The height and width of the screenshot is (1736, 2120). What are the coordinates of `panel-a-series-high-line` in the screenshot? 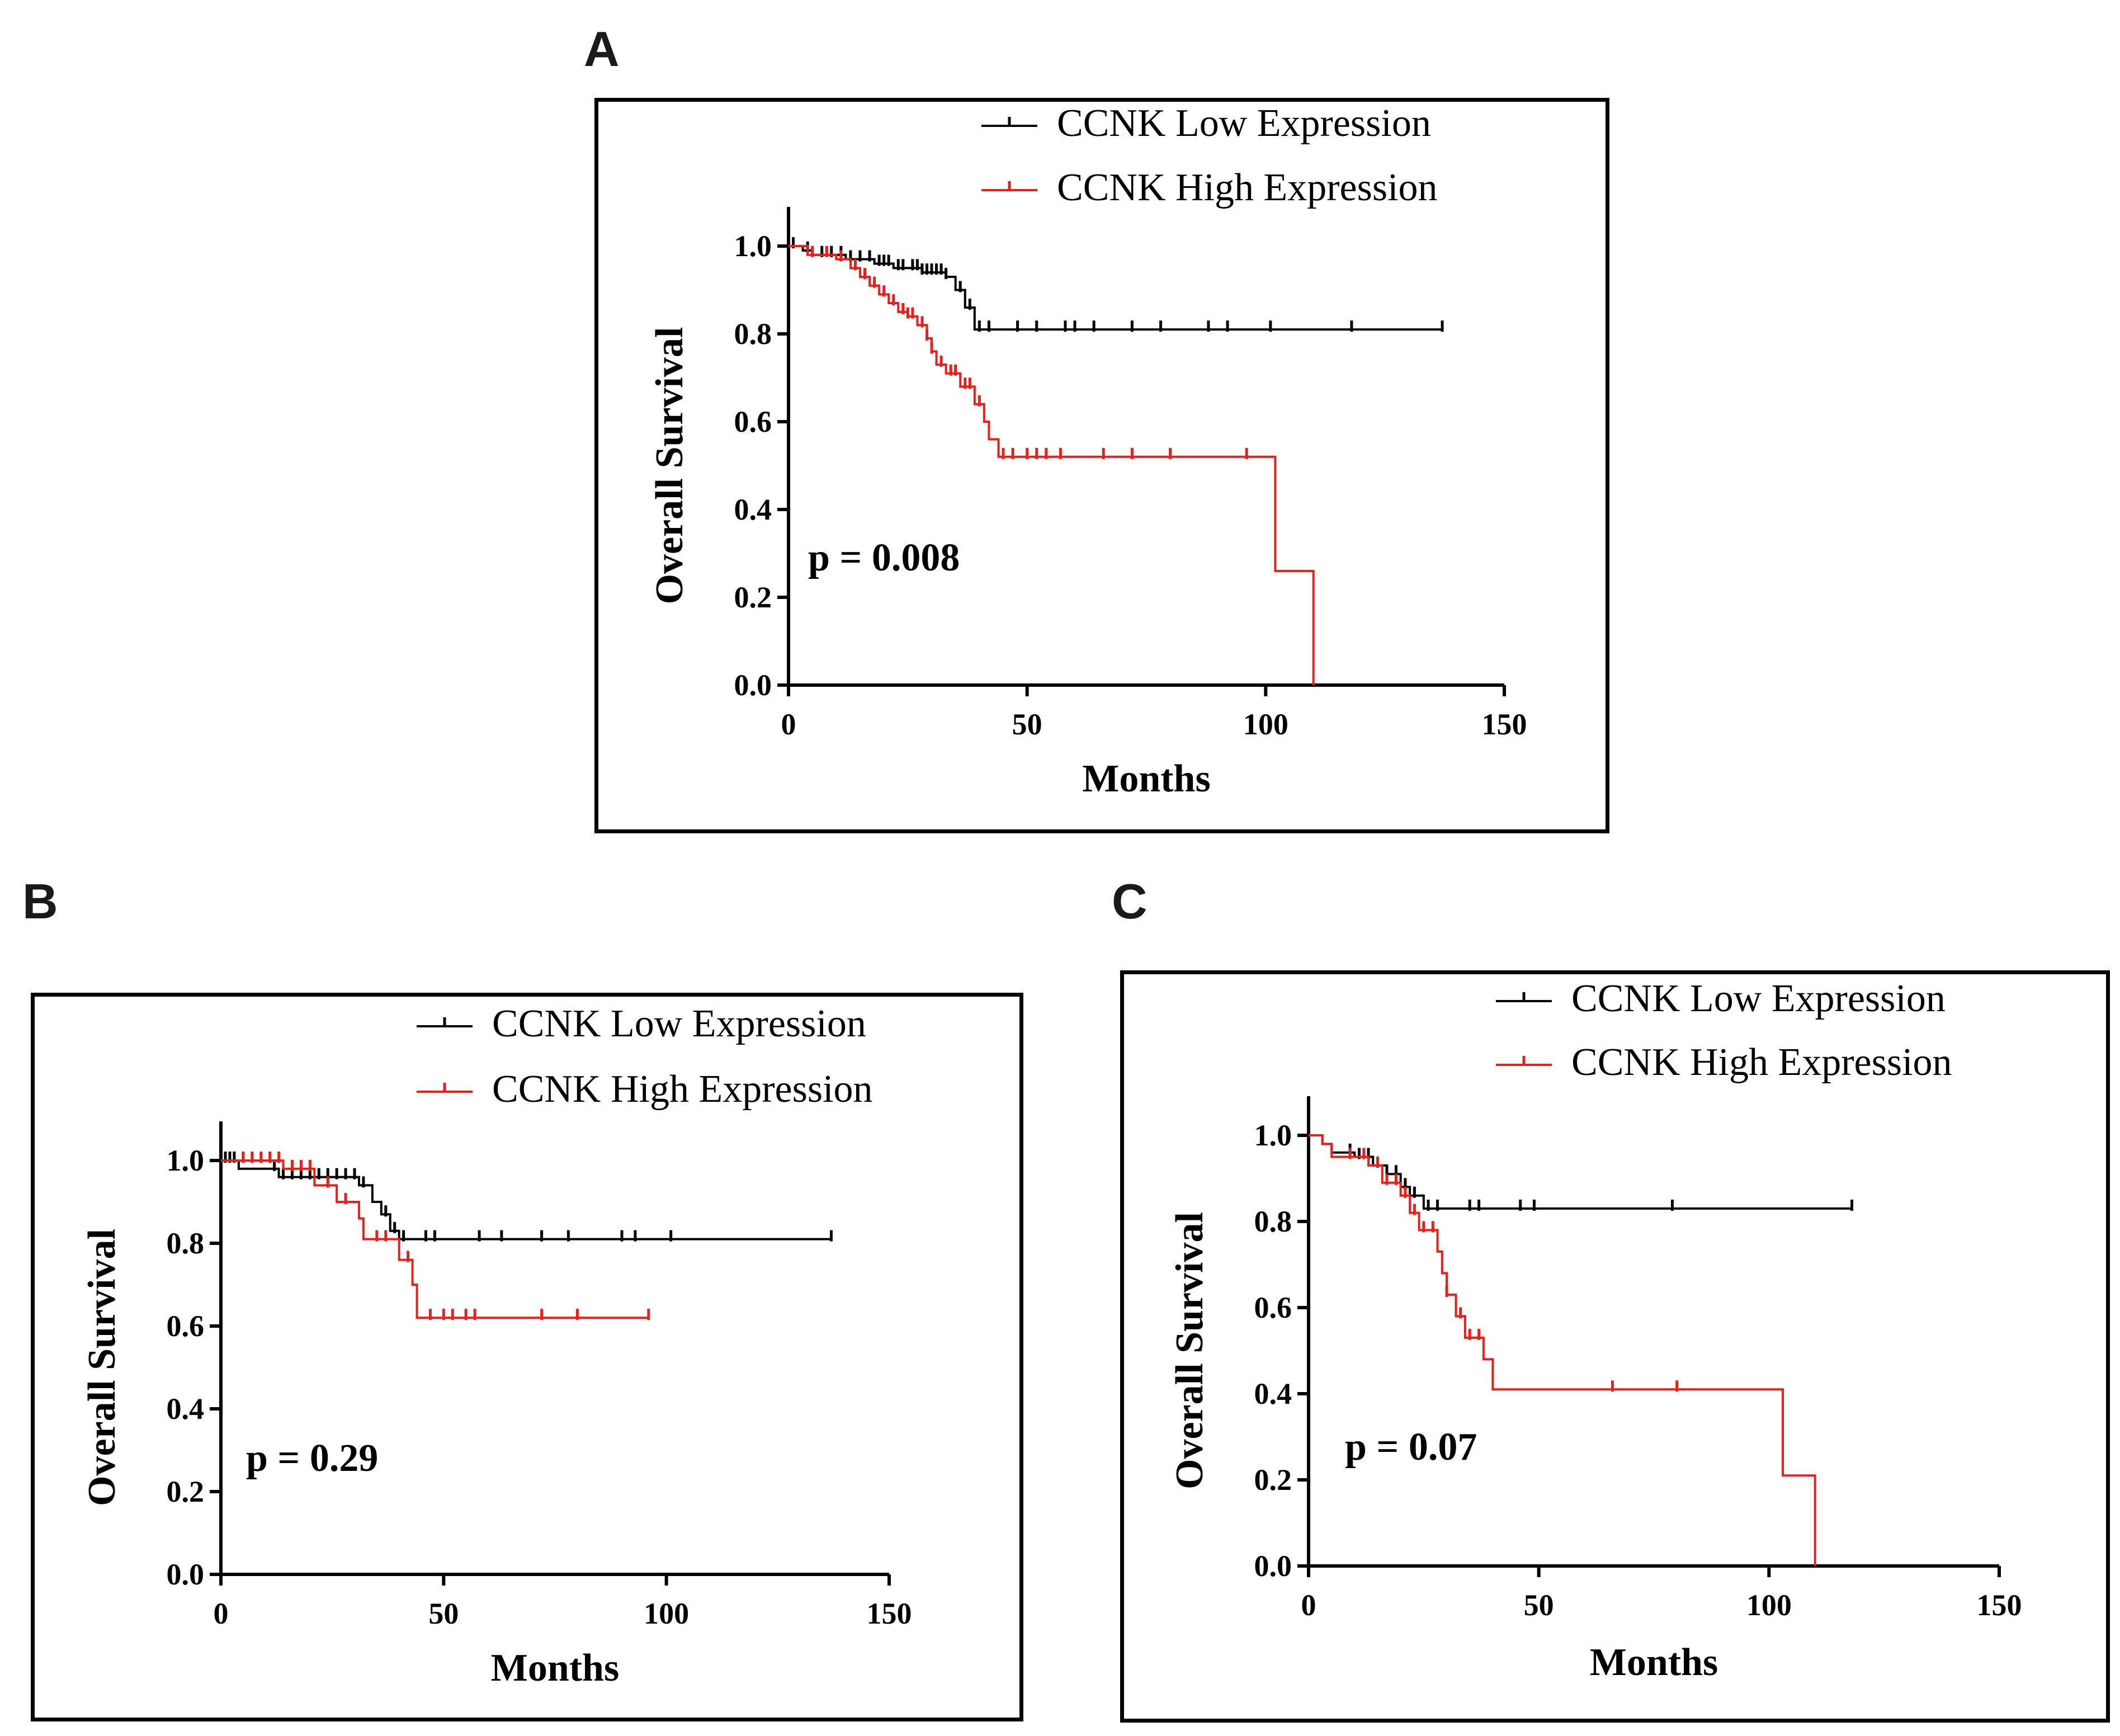 It's located at (1051, 465).